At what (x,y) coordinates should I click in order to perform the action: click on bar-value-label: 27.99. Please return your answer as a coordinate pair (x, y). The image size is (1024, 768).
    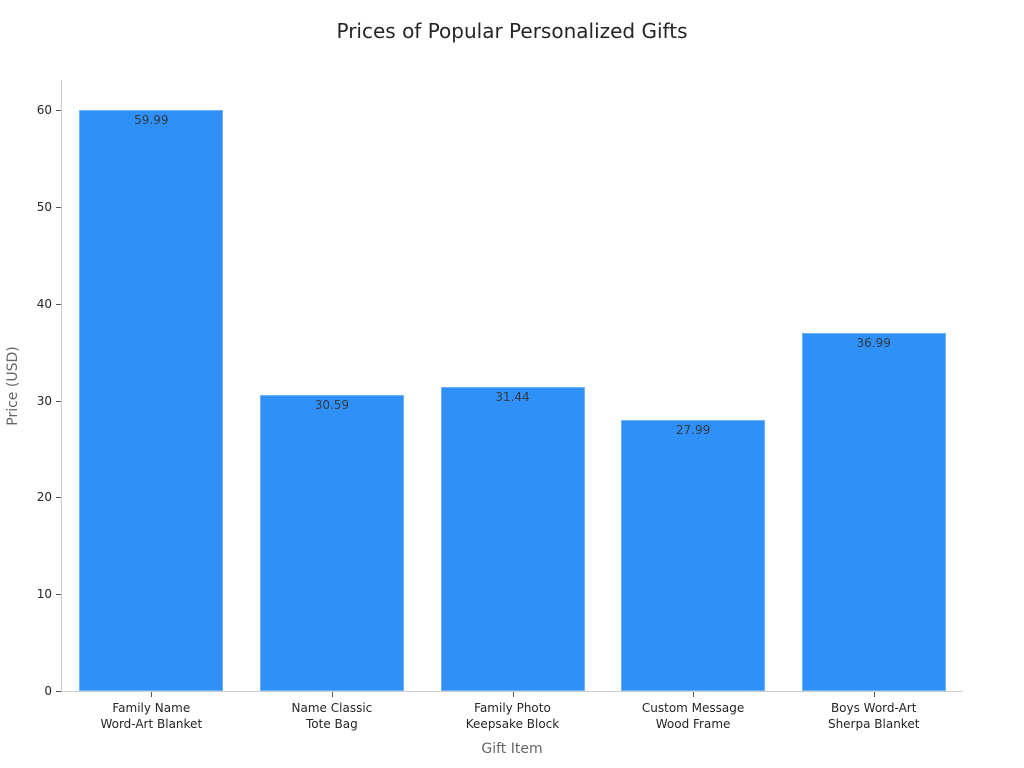
    Looking at the image, I should click on (693, 429).